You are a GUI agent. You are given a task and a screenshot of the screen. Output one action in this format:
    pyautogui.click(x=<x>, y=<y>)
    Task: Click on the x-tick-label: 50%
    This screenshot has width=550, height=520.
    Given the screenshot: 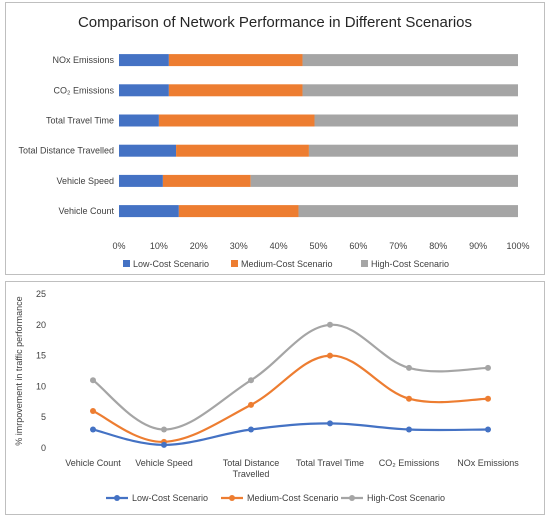 What is the action you would take?
    pyautogui.click(x=318, y=246)
    